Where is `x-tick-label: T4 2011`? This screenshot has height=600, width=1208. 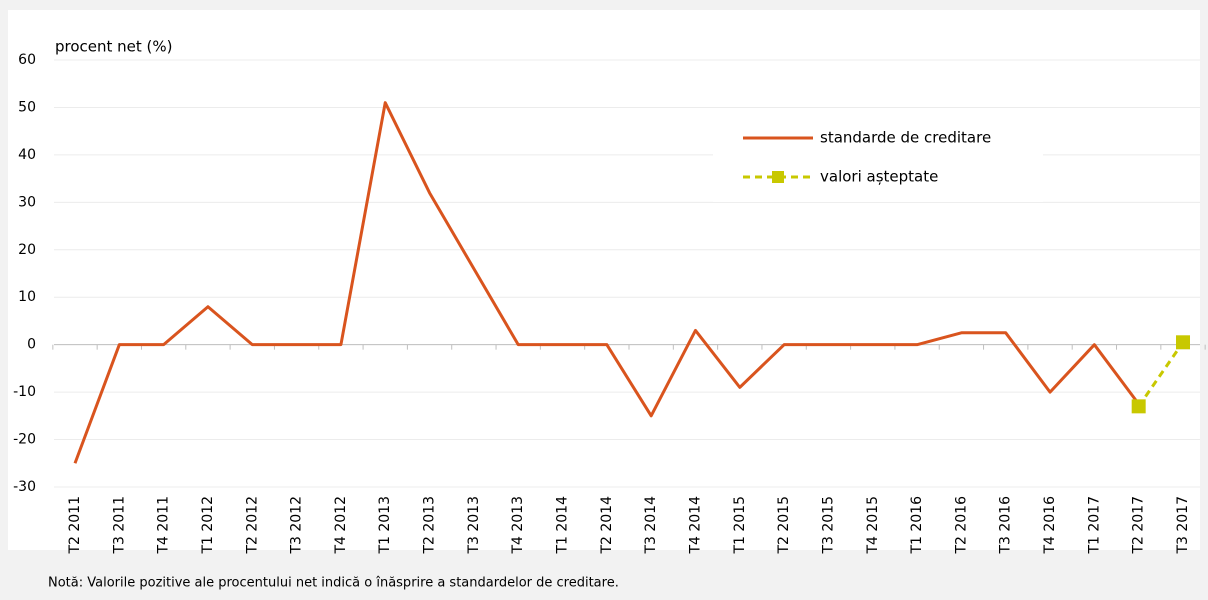
x-tick-label: T4 2011 is located at coordinates (164, 525).